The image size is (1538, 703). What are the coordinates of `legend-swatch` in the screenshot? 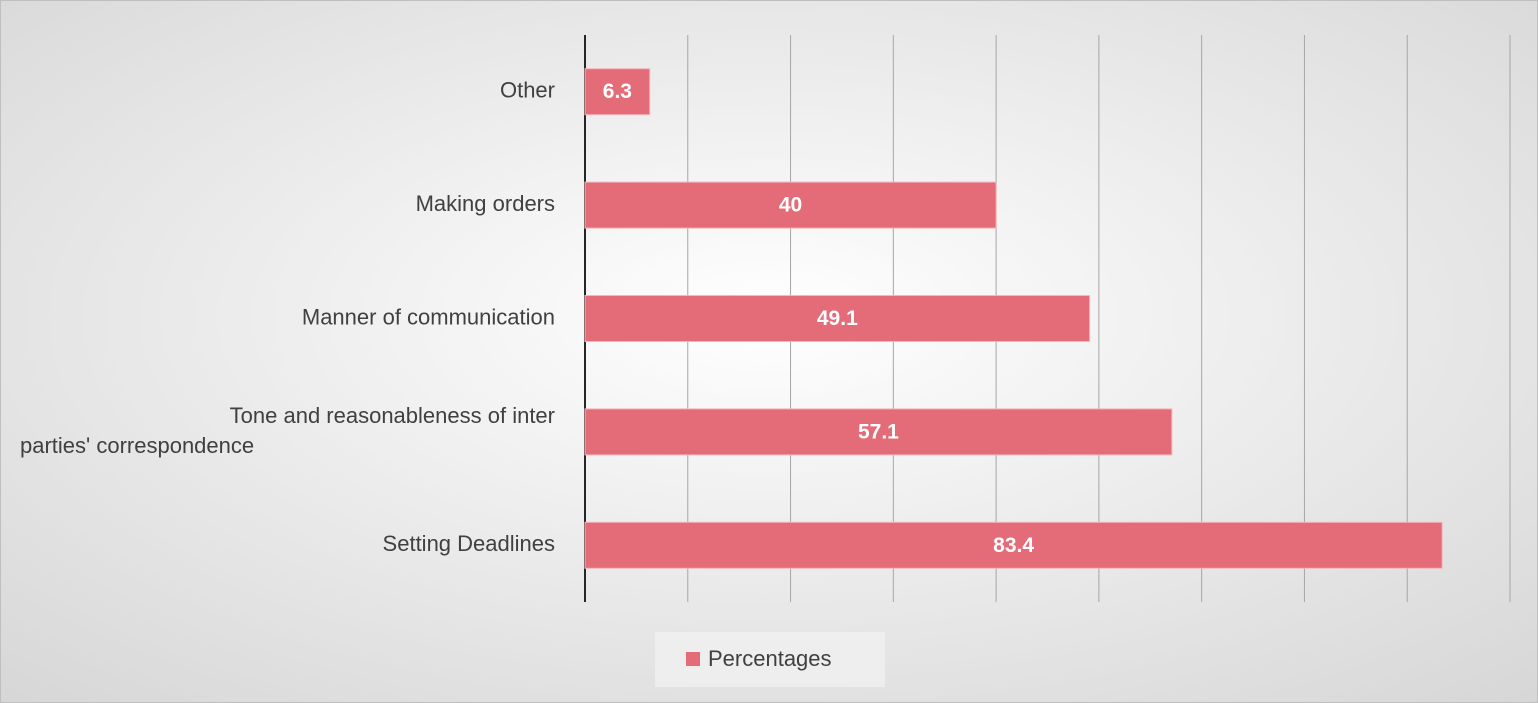 It's located at (693, 659).